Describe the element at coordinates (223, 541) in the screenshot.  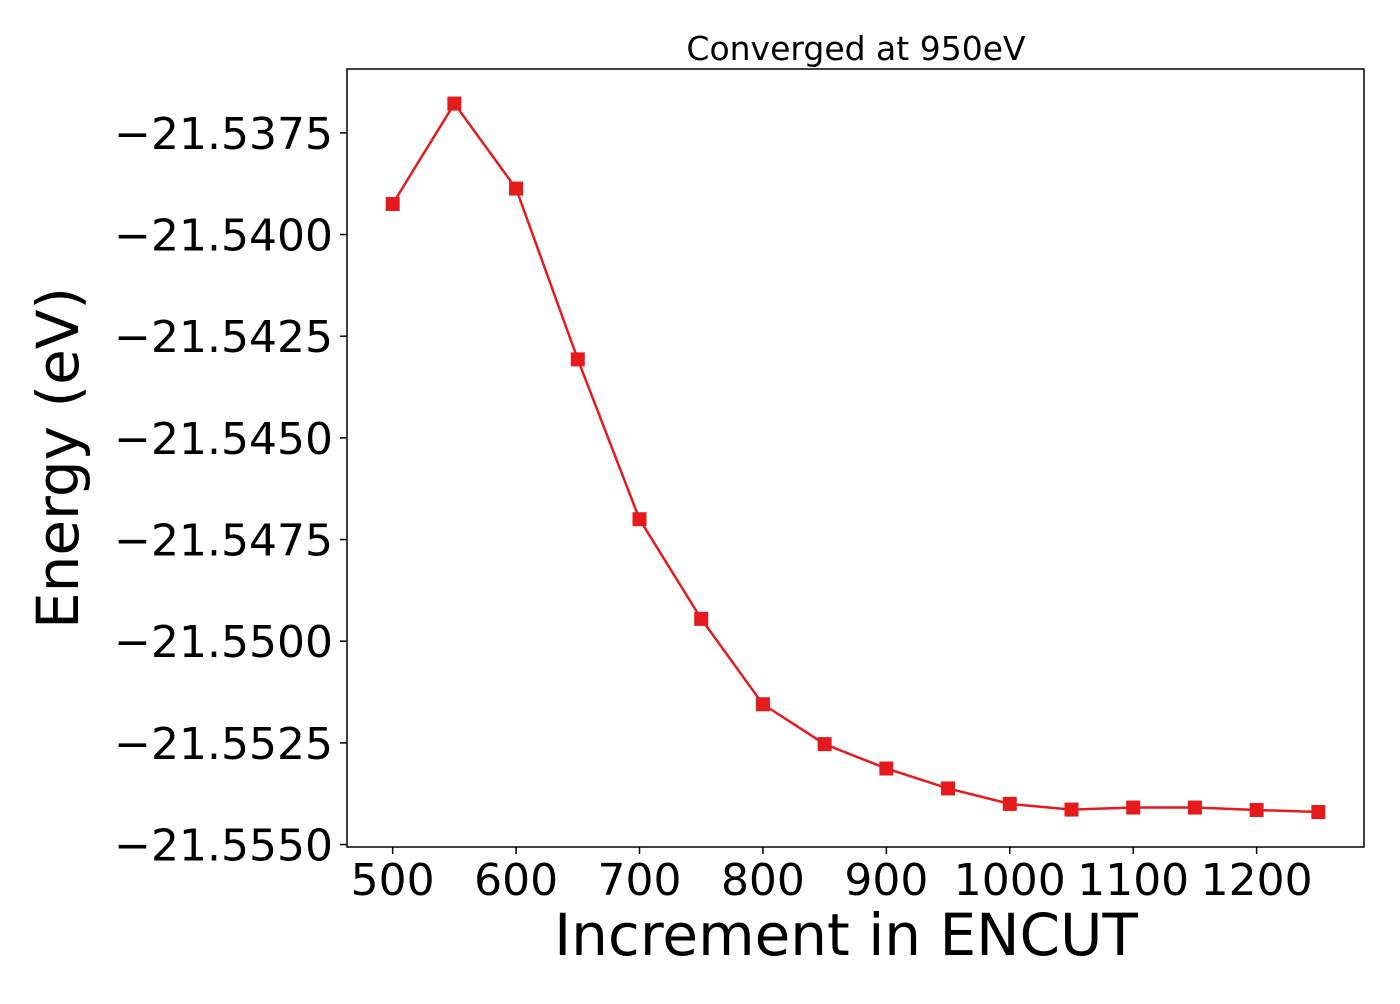
I see `y-tick-label: −21.5475` at that location.